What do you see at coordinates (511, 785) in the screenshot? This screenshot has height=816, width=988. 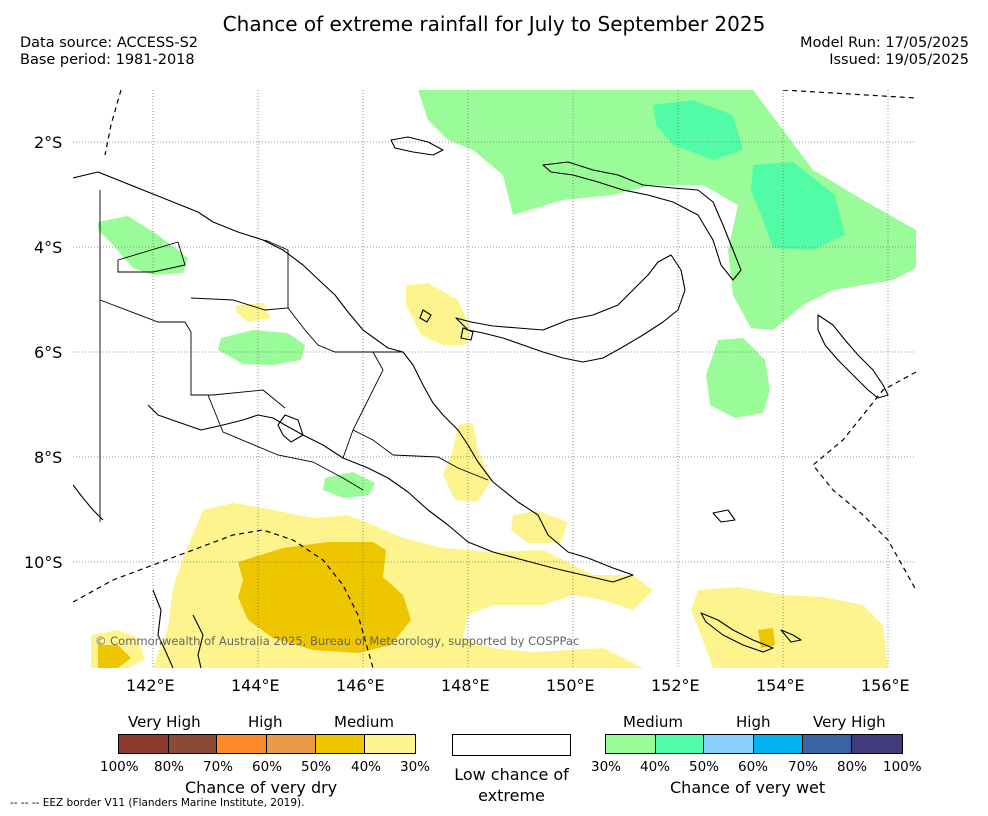 I see `low-chance-label: Low chance of extreme` at bounding box center [511, 785].